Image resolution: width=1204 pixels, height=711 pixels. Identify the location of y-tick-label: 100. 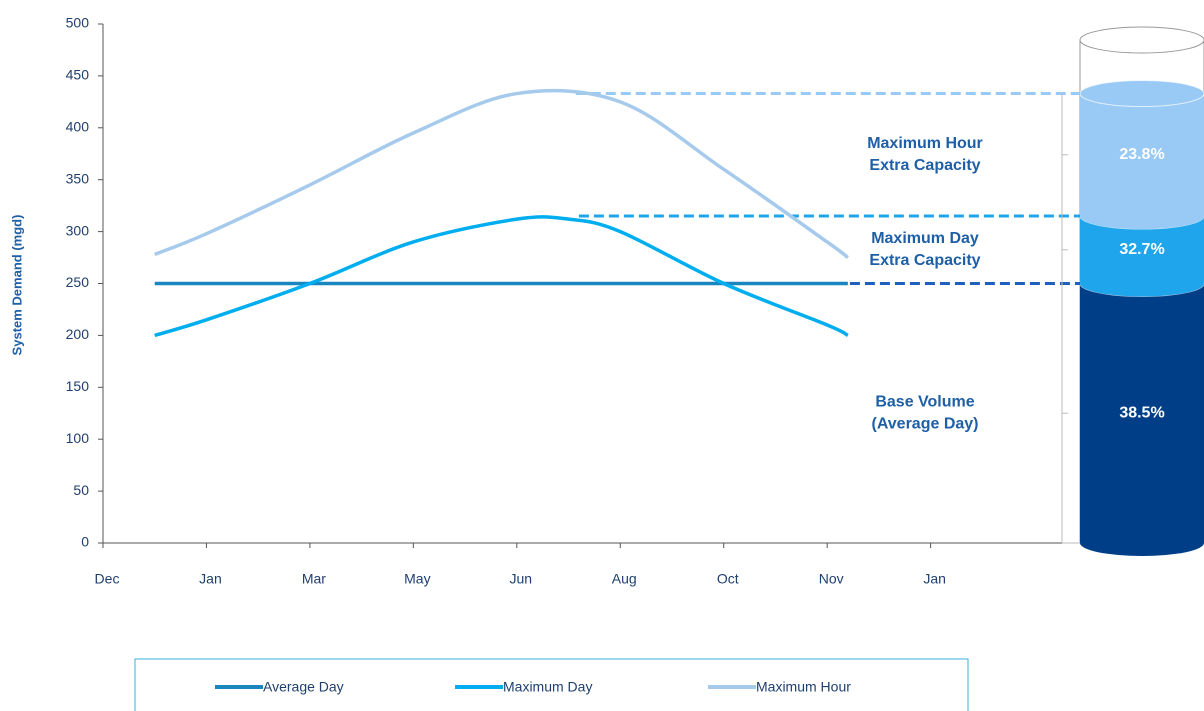
(78, 438).